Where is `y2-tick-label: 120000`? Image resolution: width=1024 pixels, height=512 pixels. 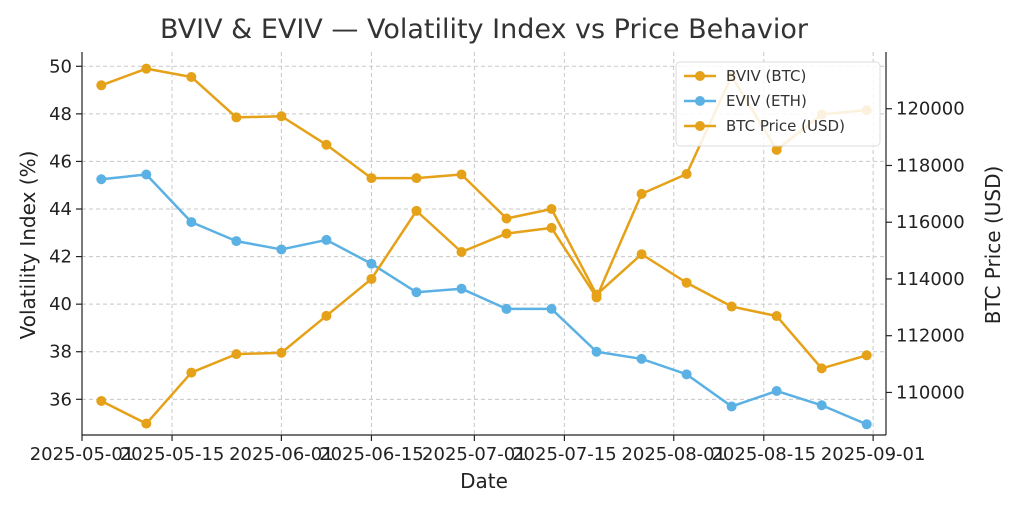
y2-tick-label: 120000 is located at coordinates (930, 109).